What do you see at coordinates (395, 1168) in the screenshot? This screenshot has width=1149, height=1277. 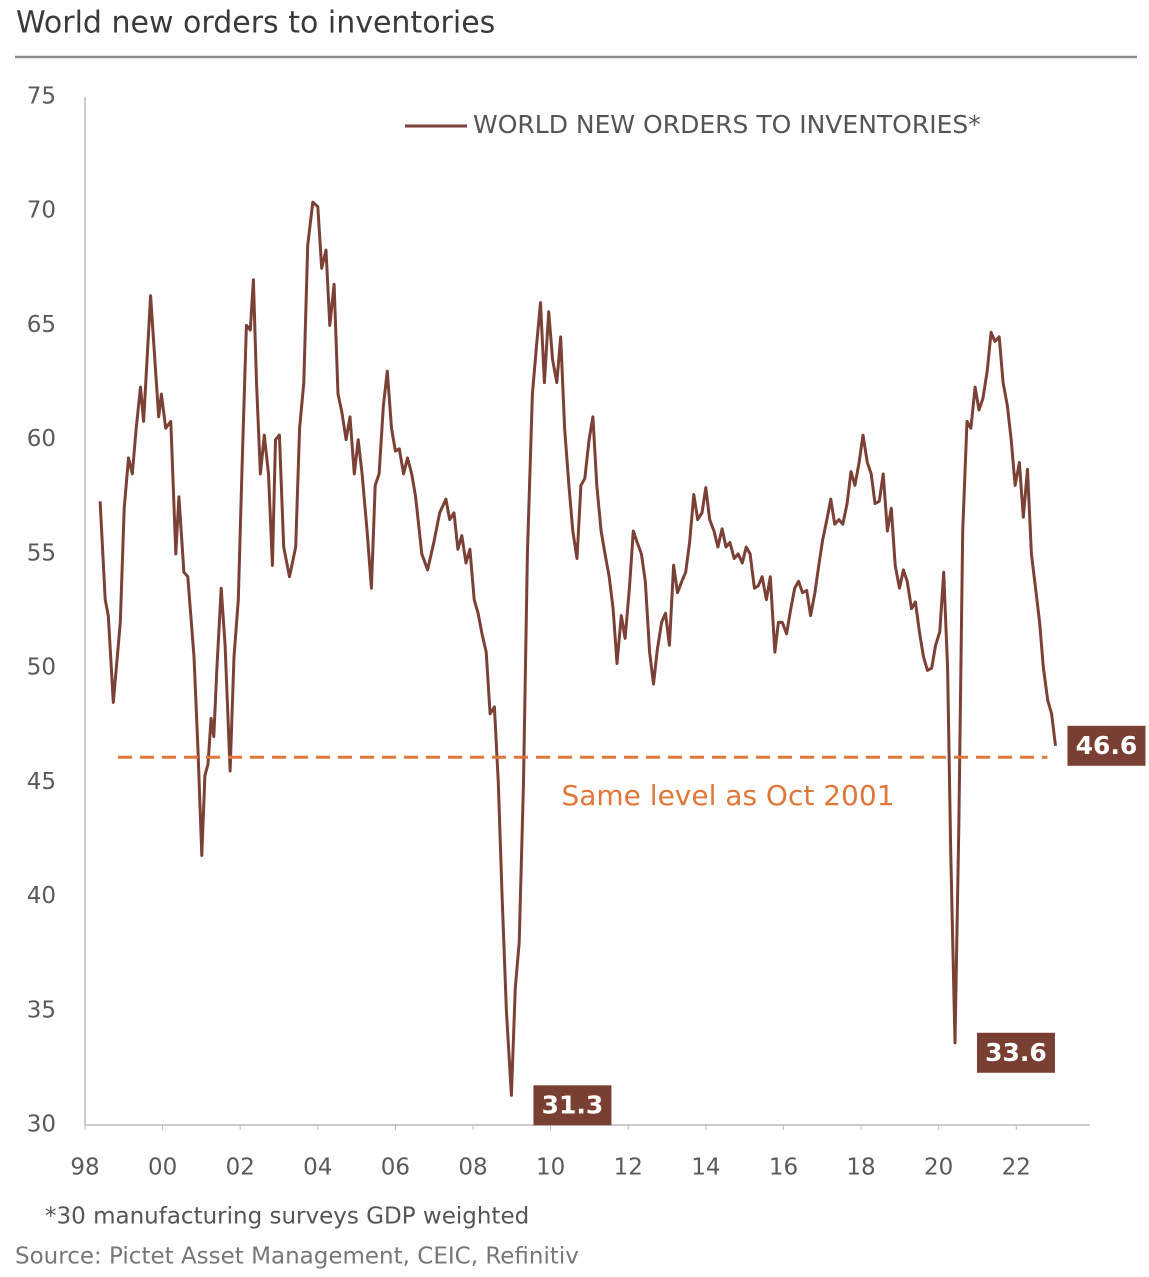 I see `x-tick-label: 06` at bounding box center [395, 1168].